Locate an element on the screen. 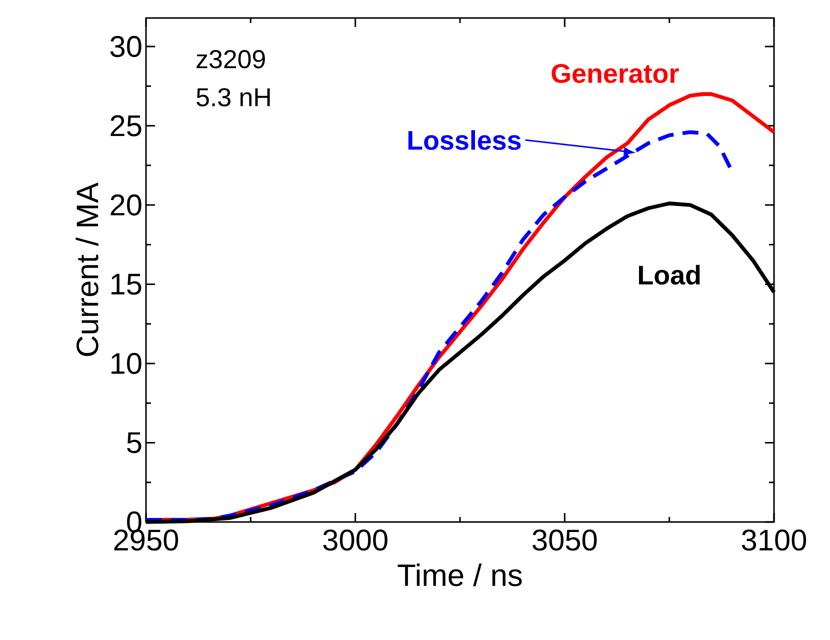  annotation: 5.3 nH is located at coordinates (233, 97).